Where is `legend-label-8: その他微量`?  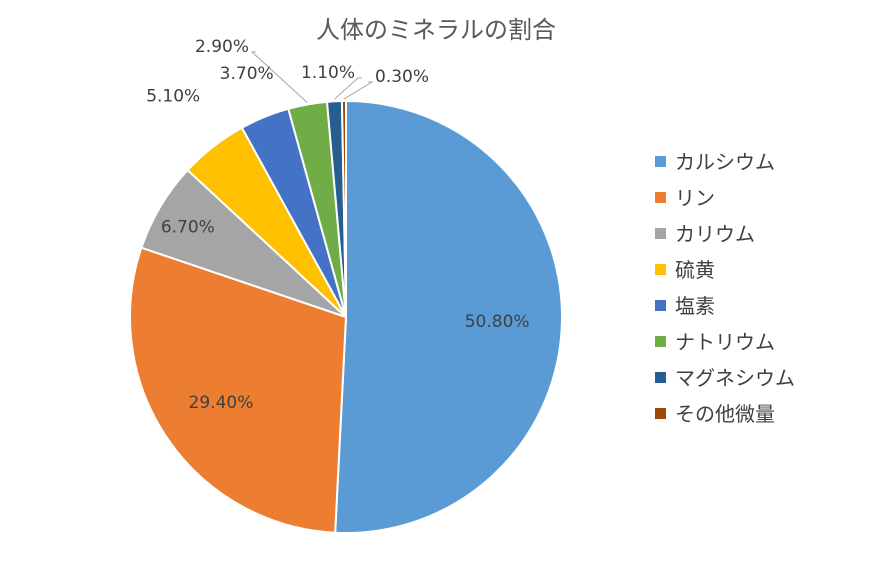
legend-label-8: その他微量 is located at coordinates (725, 414).